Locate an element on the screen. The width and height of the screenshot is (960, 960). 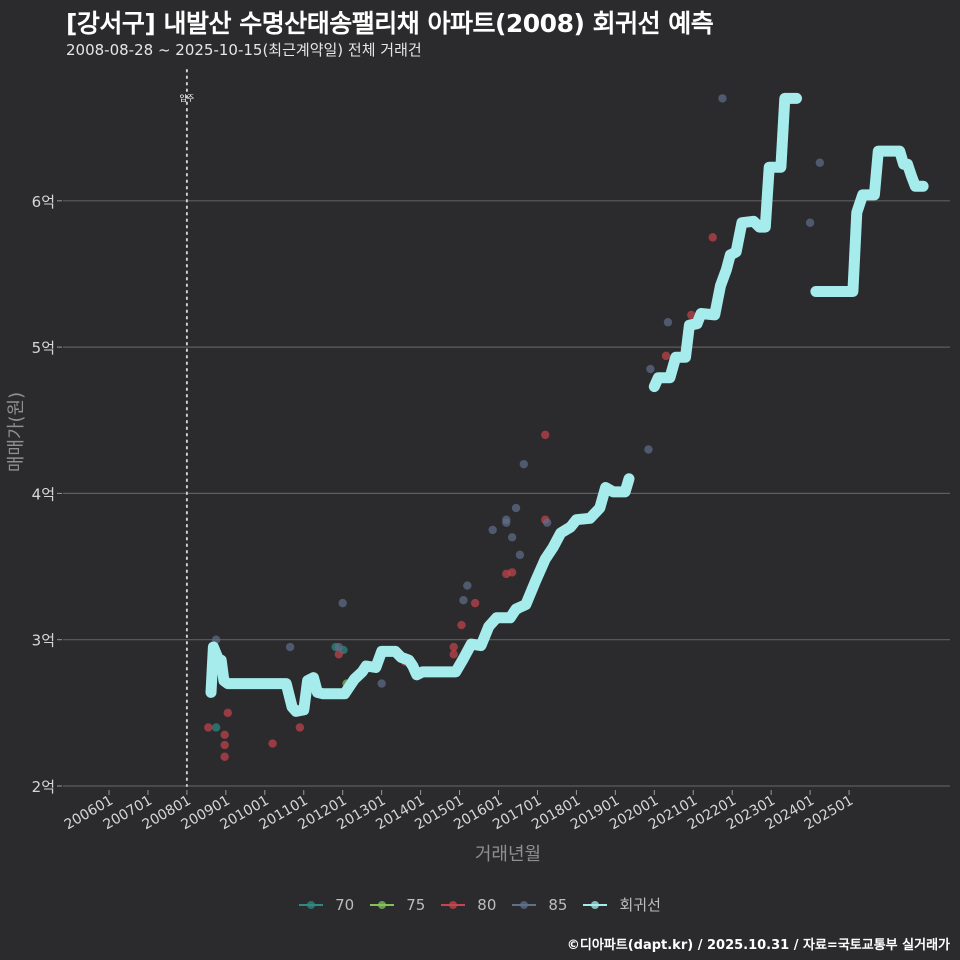
y-tick-label: 4억 is located at coordinates (43, 494).